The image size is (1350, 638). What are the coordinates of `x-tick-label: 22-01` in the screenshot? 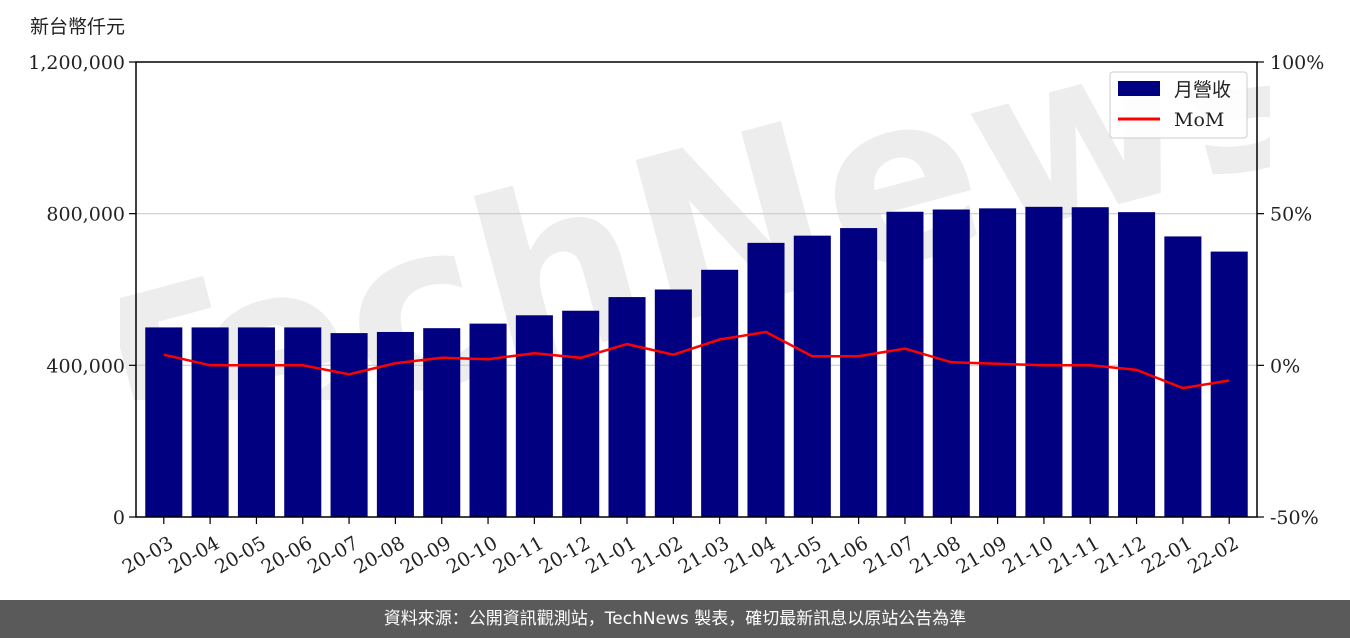 It's located at (1167, 555).